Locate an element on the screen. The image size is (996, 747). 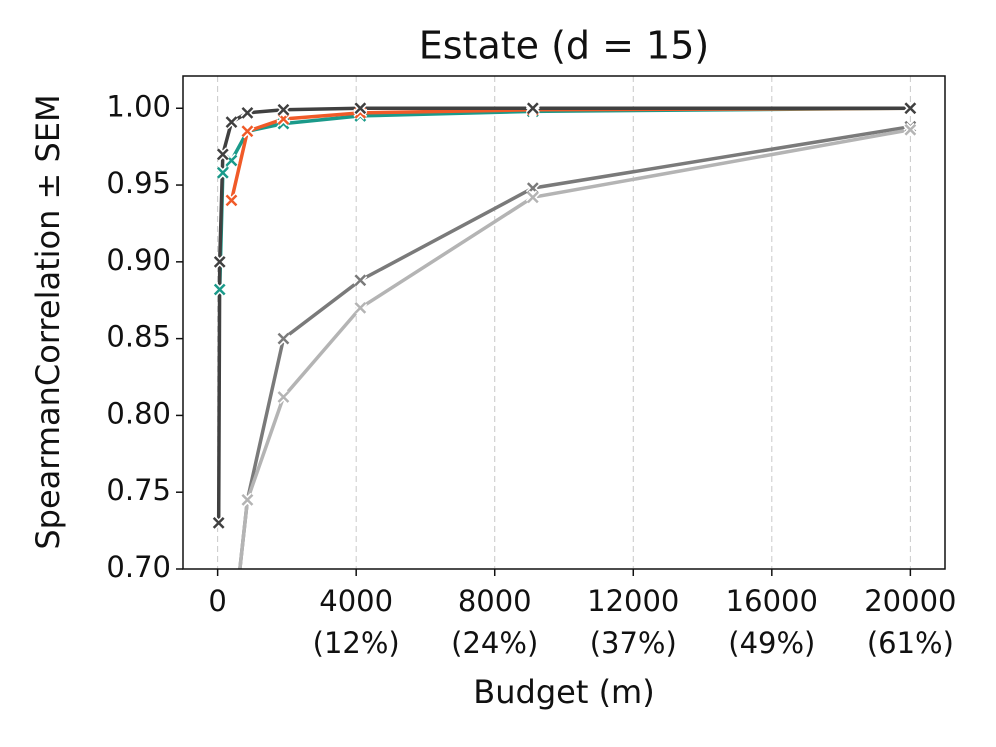
y-tick-label: 0.90 is located at coordinates (138, 260).